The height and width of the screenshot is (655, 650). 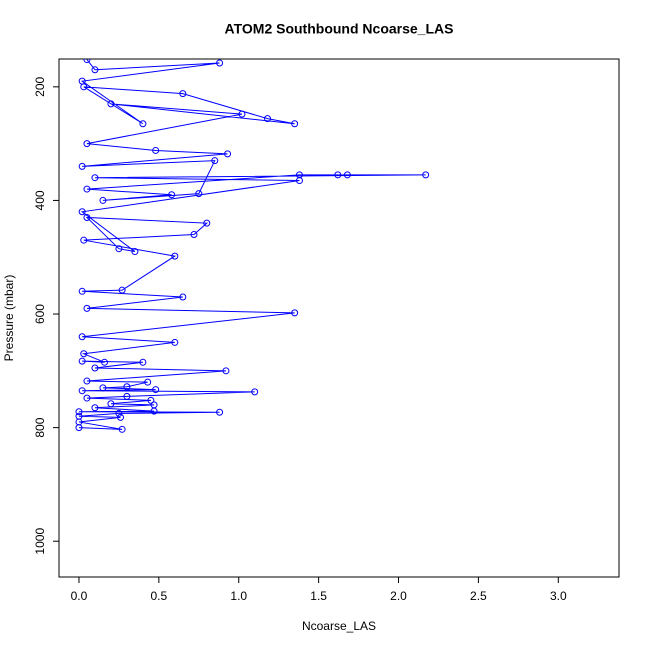 What do you see at coordinates (238, 596) in the screenshot?
I see `x-tick-label: 1.0` at bounding box center [238, 596].